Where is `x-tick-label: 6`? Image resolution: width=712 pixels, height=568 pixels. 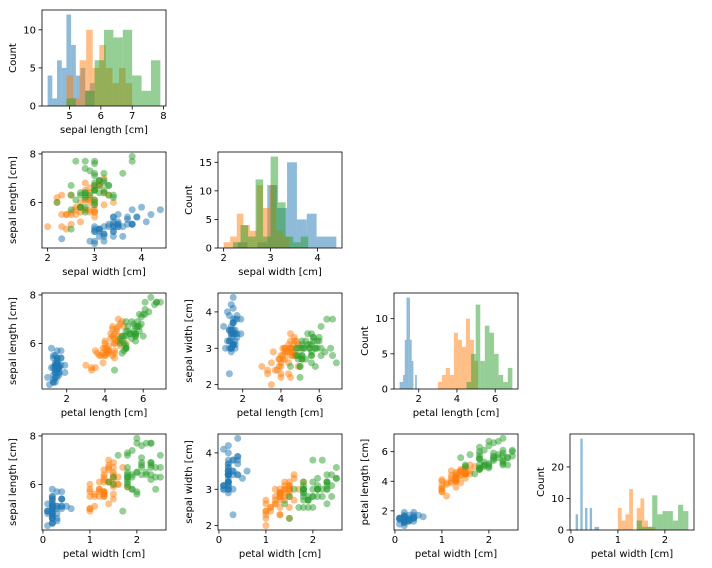 x-tick-label: 6 is located at coordinates (143, 399).